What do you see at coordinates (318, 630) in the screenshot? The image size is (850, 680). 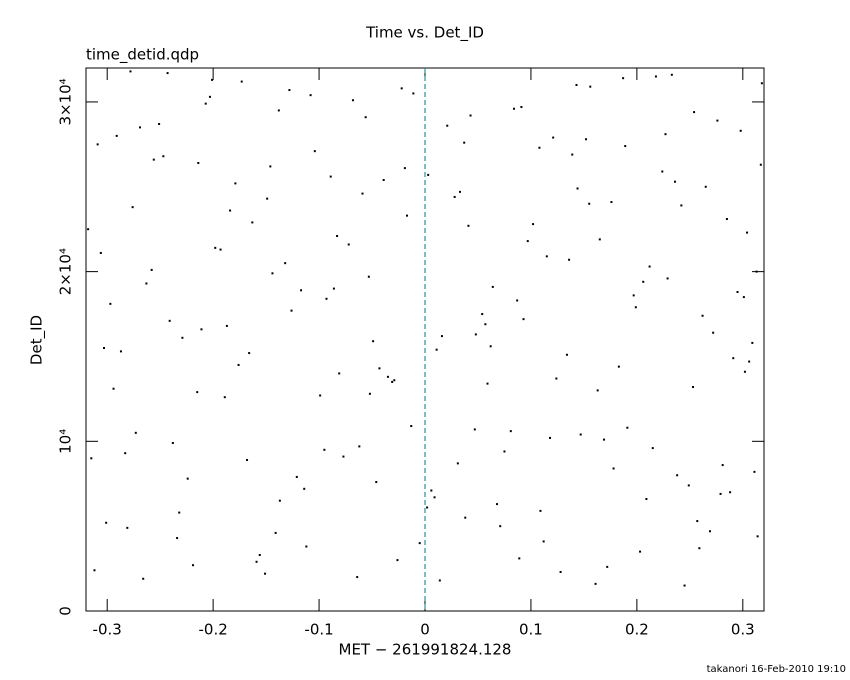 I see `x-tick-label: -0.1` at bounding box center [318, 630].